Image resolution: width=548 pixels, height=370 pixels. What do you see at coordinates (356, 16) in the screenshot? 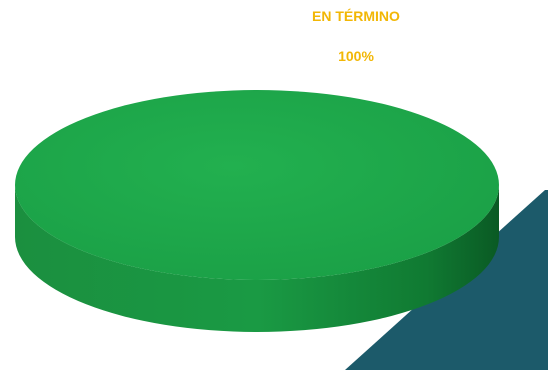
I see `slice-label: EN TÉRMINO` at bounding box center [356, 16].